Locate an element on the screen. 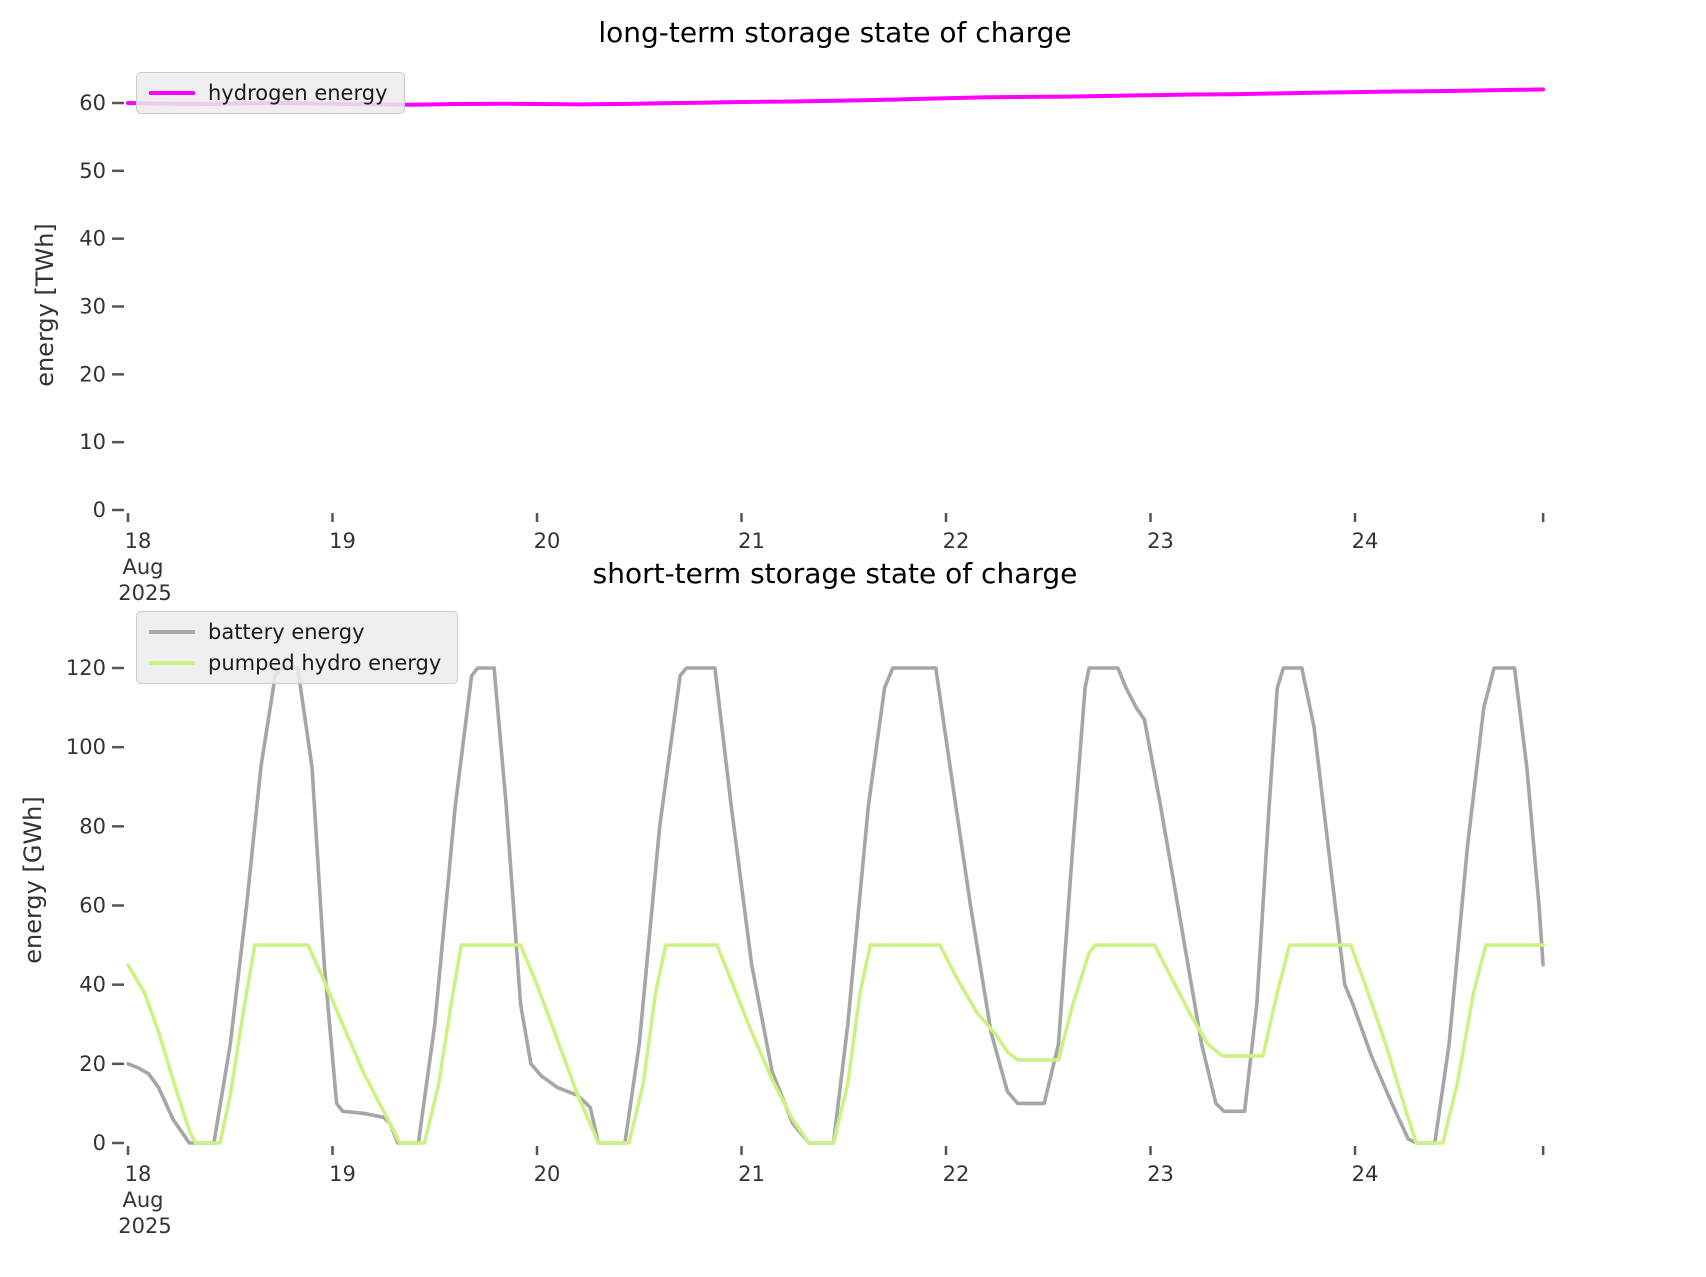  y-tick-label: 30 is located at coordinates (92, 307).